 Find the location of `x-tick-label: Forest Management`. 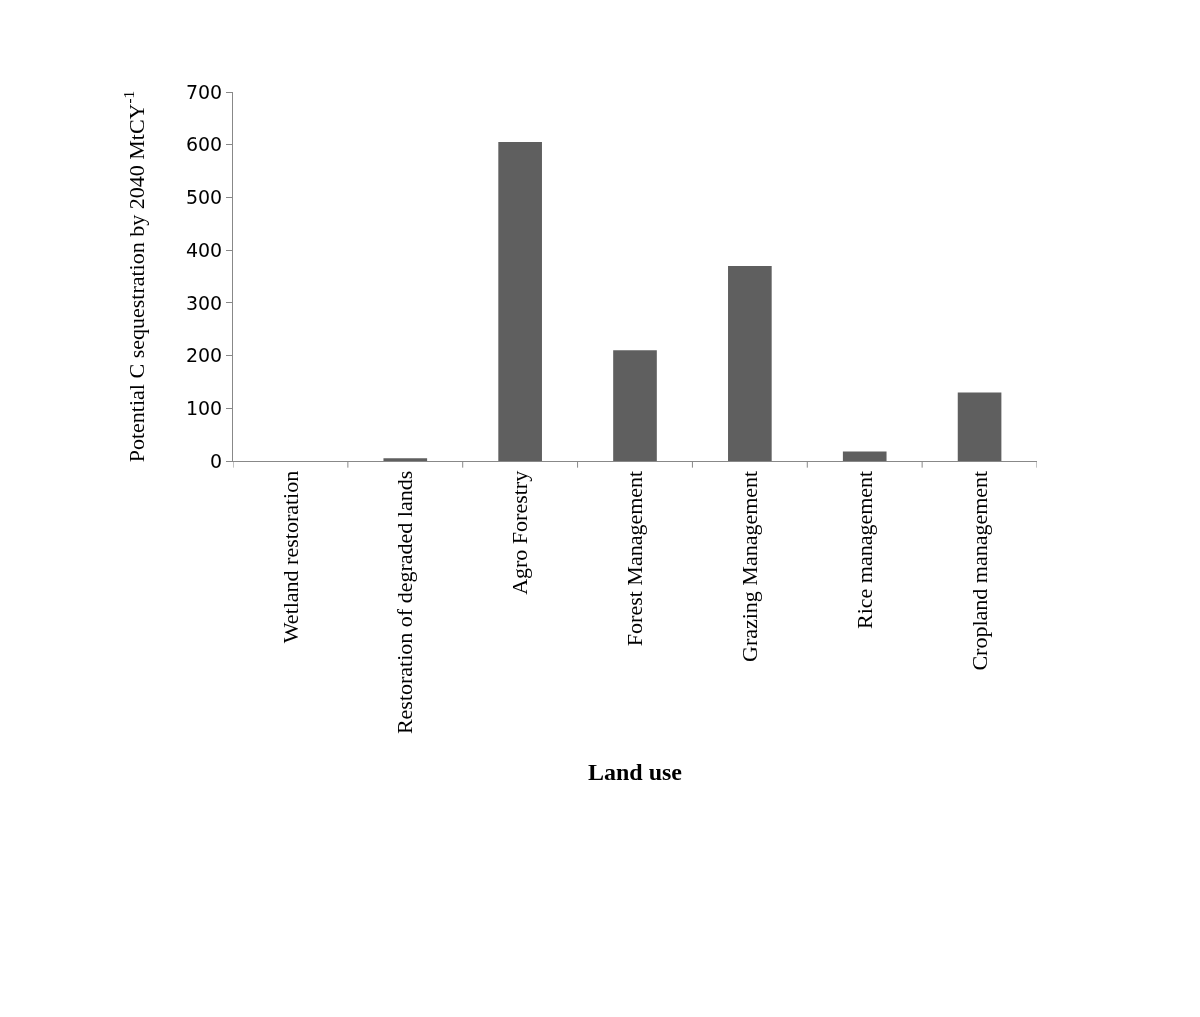

x-tick-label: Forest Management is located at coordinates (635, 558).